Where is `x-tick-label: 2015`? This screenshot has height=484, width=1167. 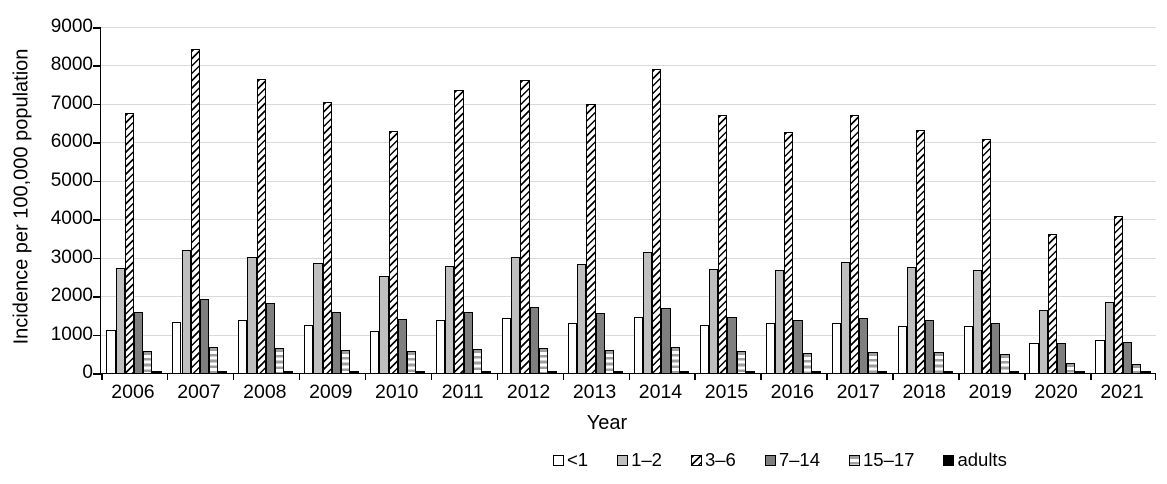 x-tick-label: 2015 is located at coordinates (726, 392).